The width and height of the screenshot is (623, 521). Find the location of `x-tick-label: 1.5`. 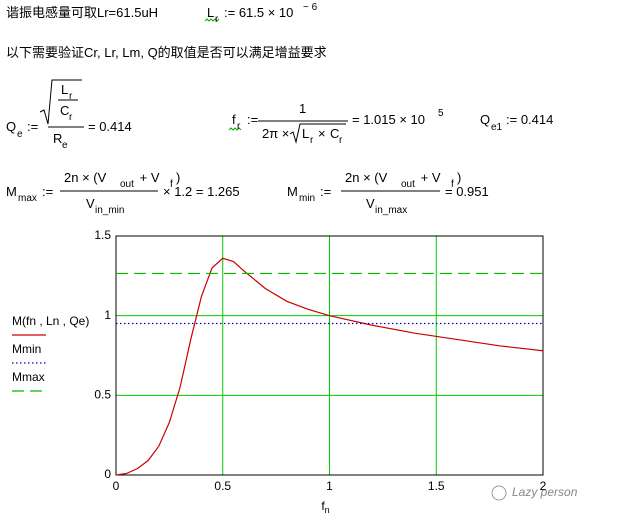

x-tick-label: 1.5 is located at coordinates (436, 486).